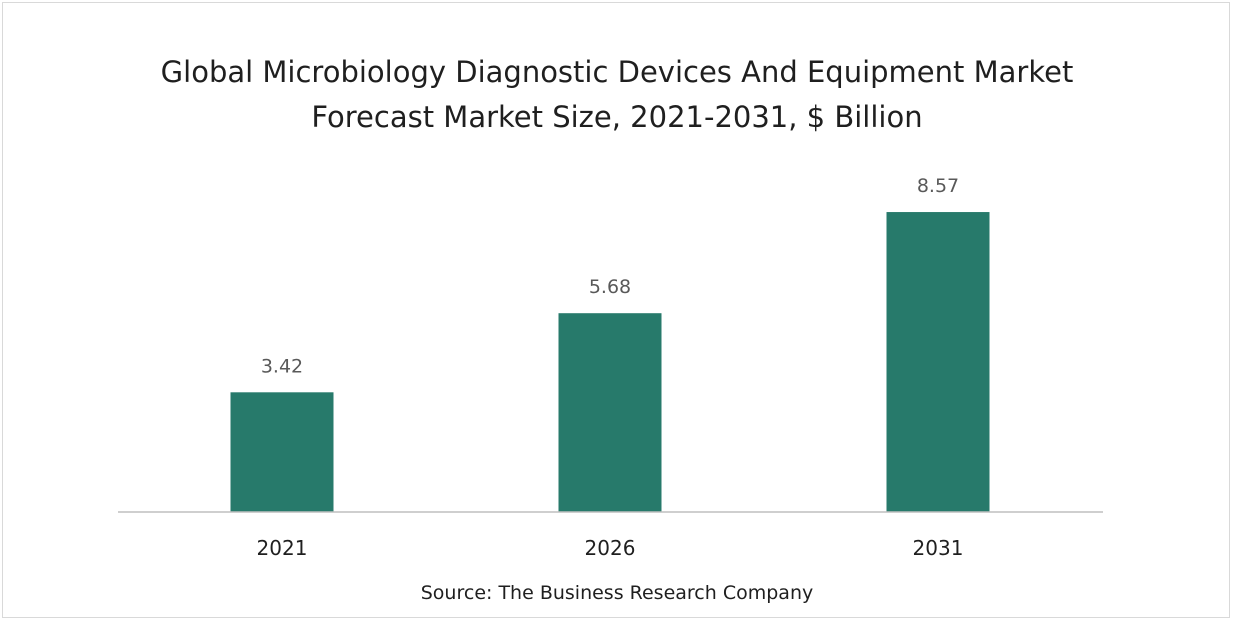  What do you see at coordinates (938, 186) in the screenshot?
I see `data-label-2031: 8.57` at bounding box center [938, 186].